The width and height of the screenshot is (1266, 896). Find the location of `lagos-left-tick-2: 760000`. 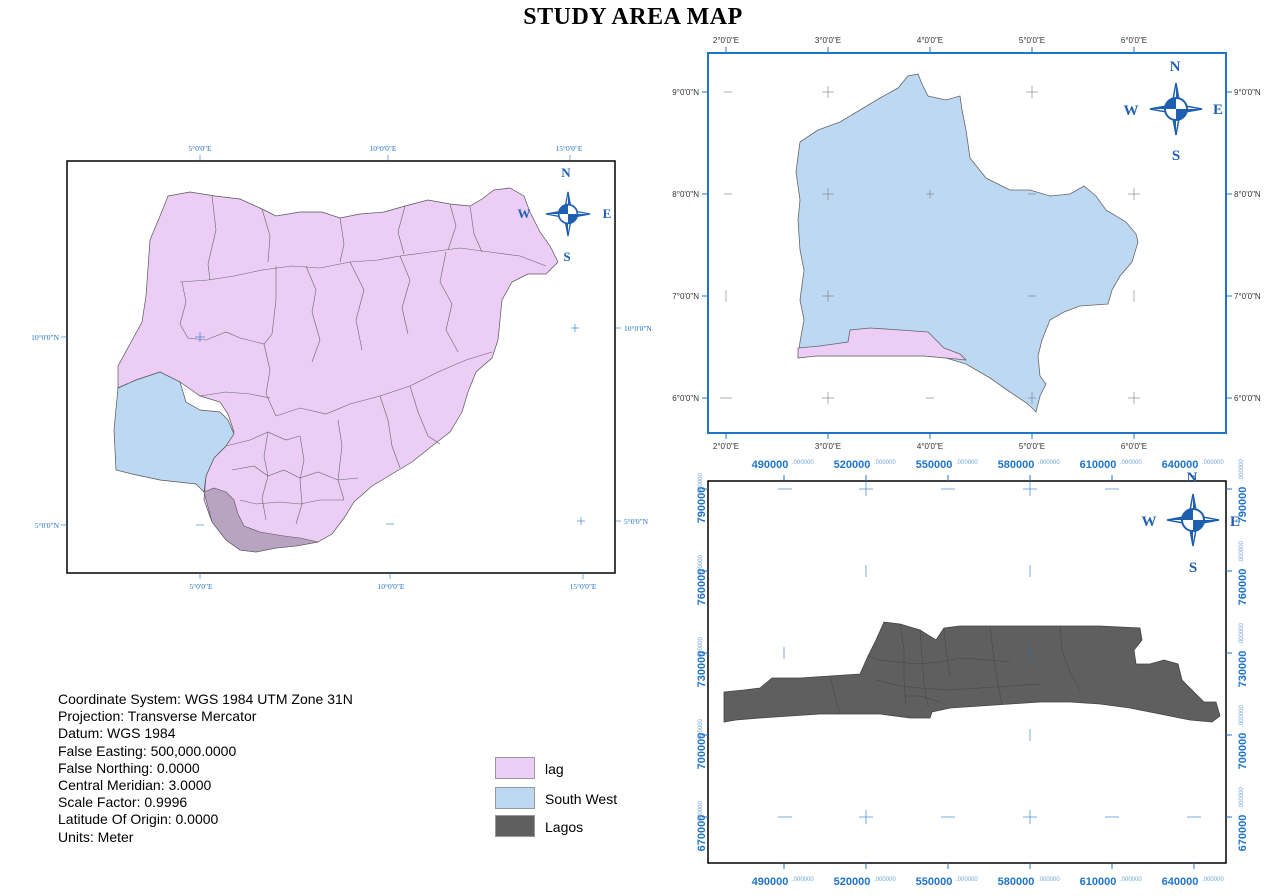

lagos-left-tick-2: 760000 is located at coordinates (702, 587).